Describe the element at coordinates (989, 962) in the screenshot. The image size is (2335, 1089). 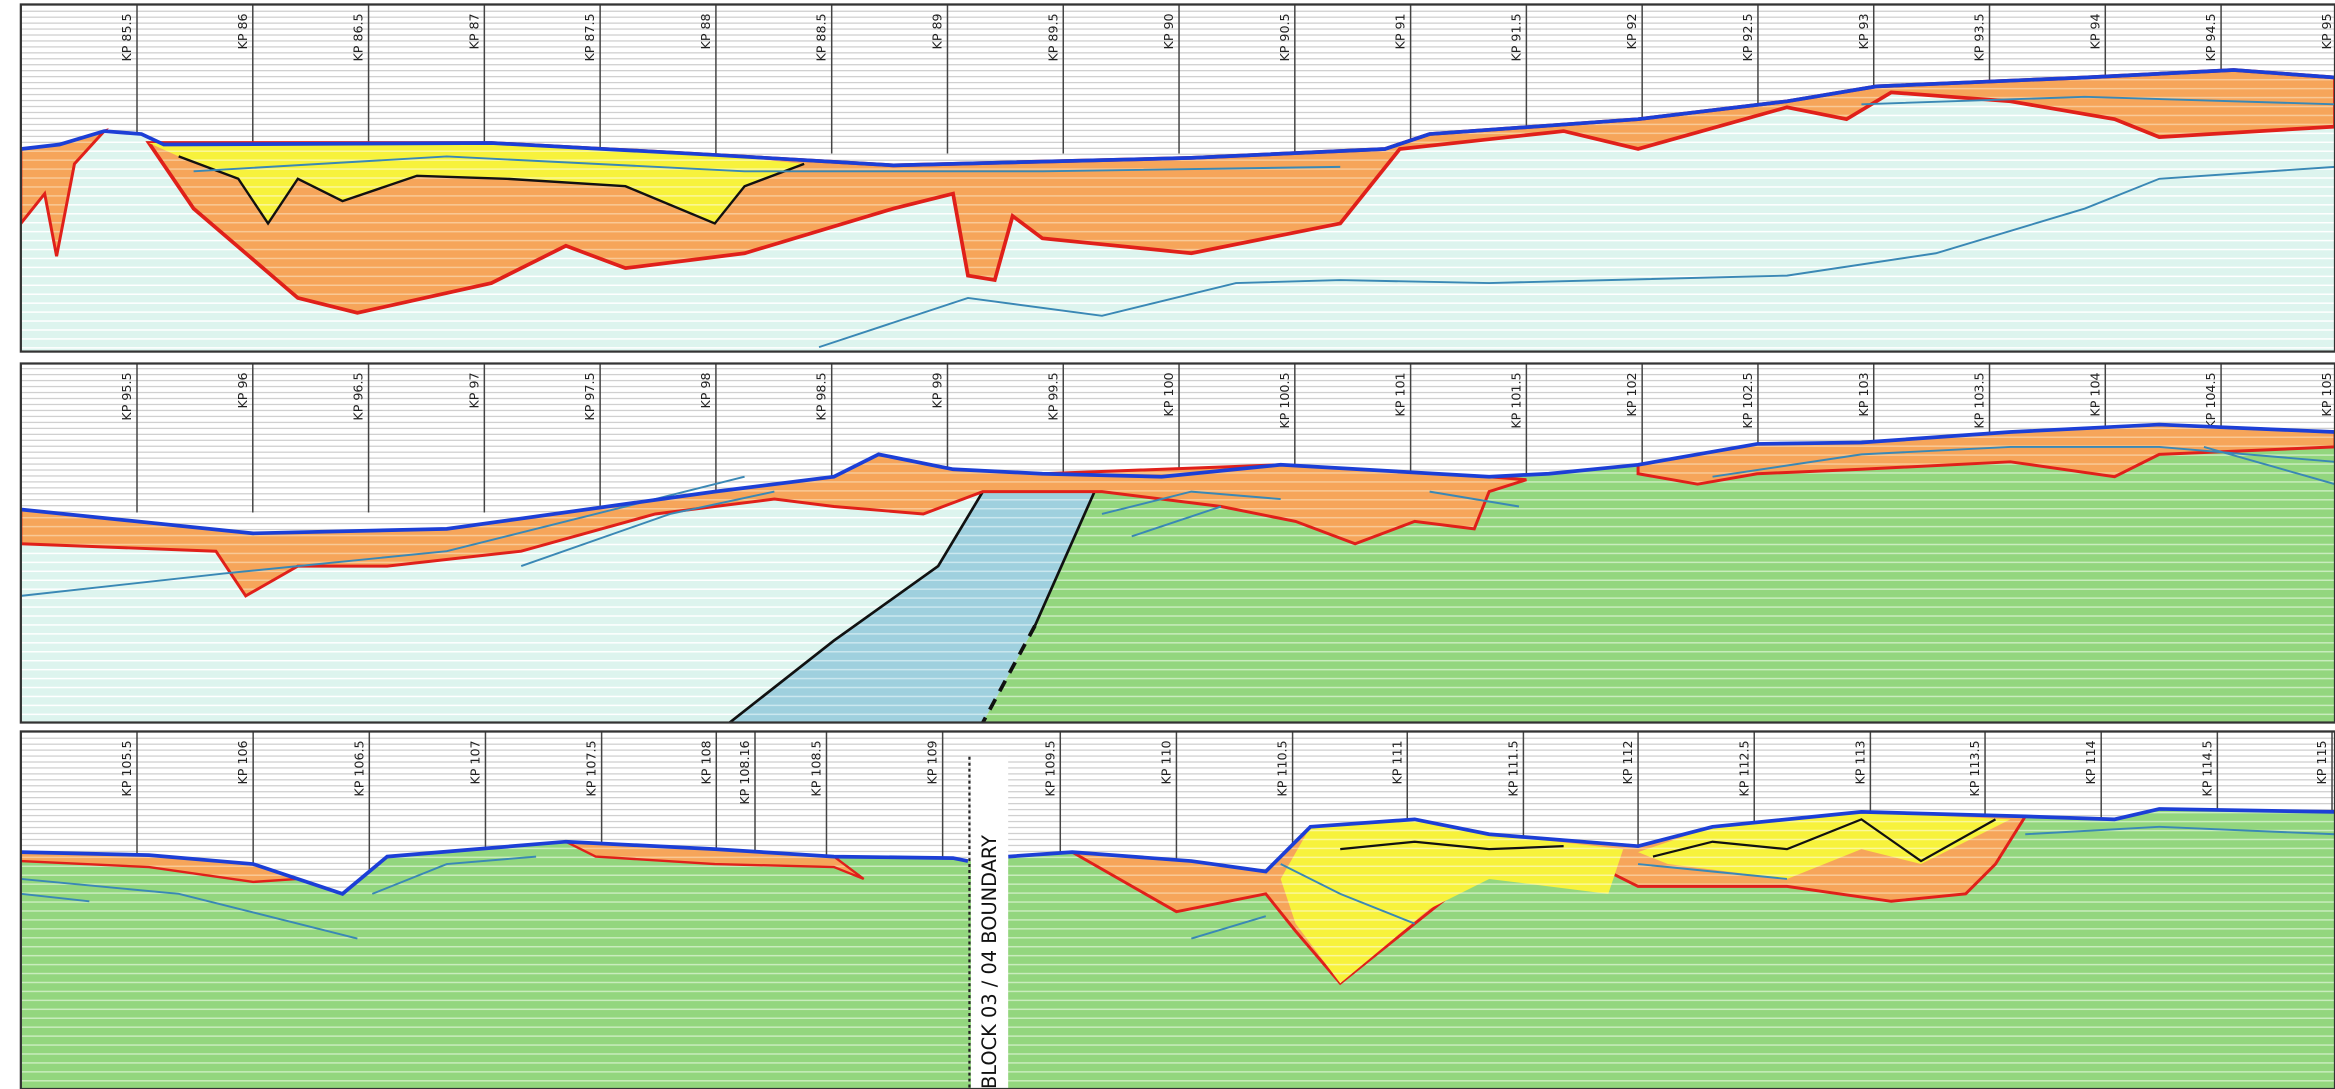
I see `boundary-label: BLOCK 03 / 04 BOUNDARY` at that location.